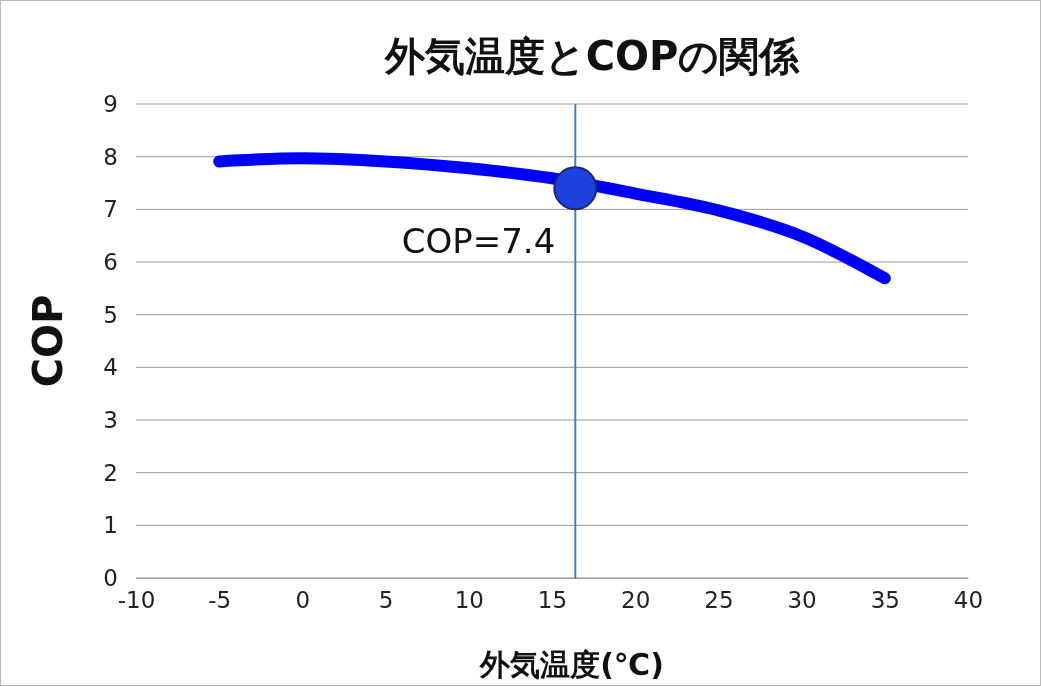 Image resolution: width=1041 pixels, height=686 pixels. Describe the element at coordinates (802, 600) in the screenshot. I see `x-tick-label: 30` at that location.